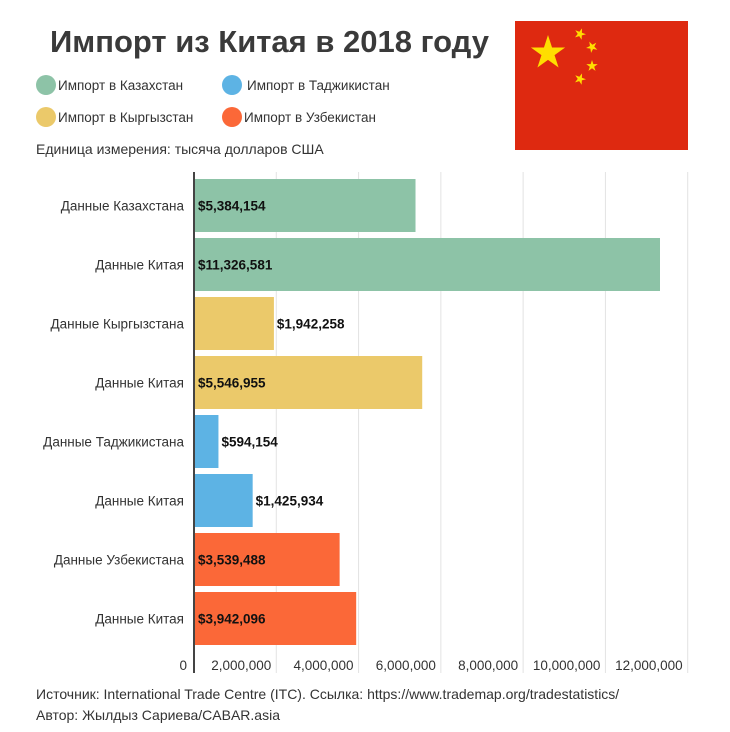 The image size is (730, 732). Describe the element at coordinates (232, 560) in the screenshot. I see `data-label: $3,539,488` at that location.